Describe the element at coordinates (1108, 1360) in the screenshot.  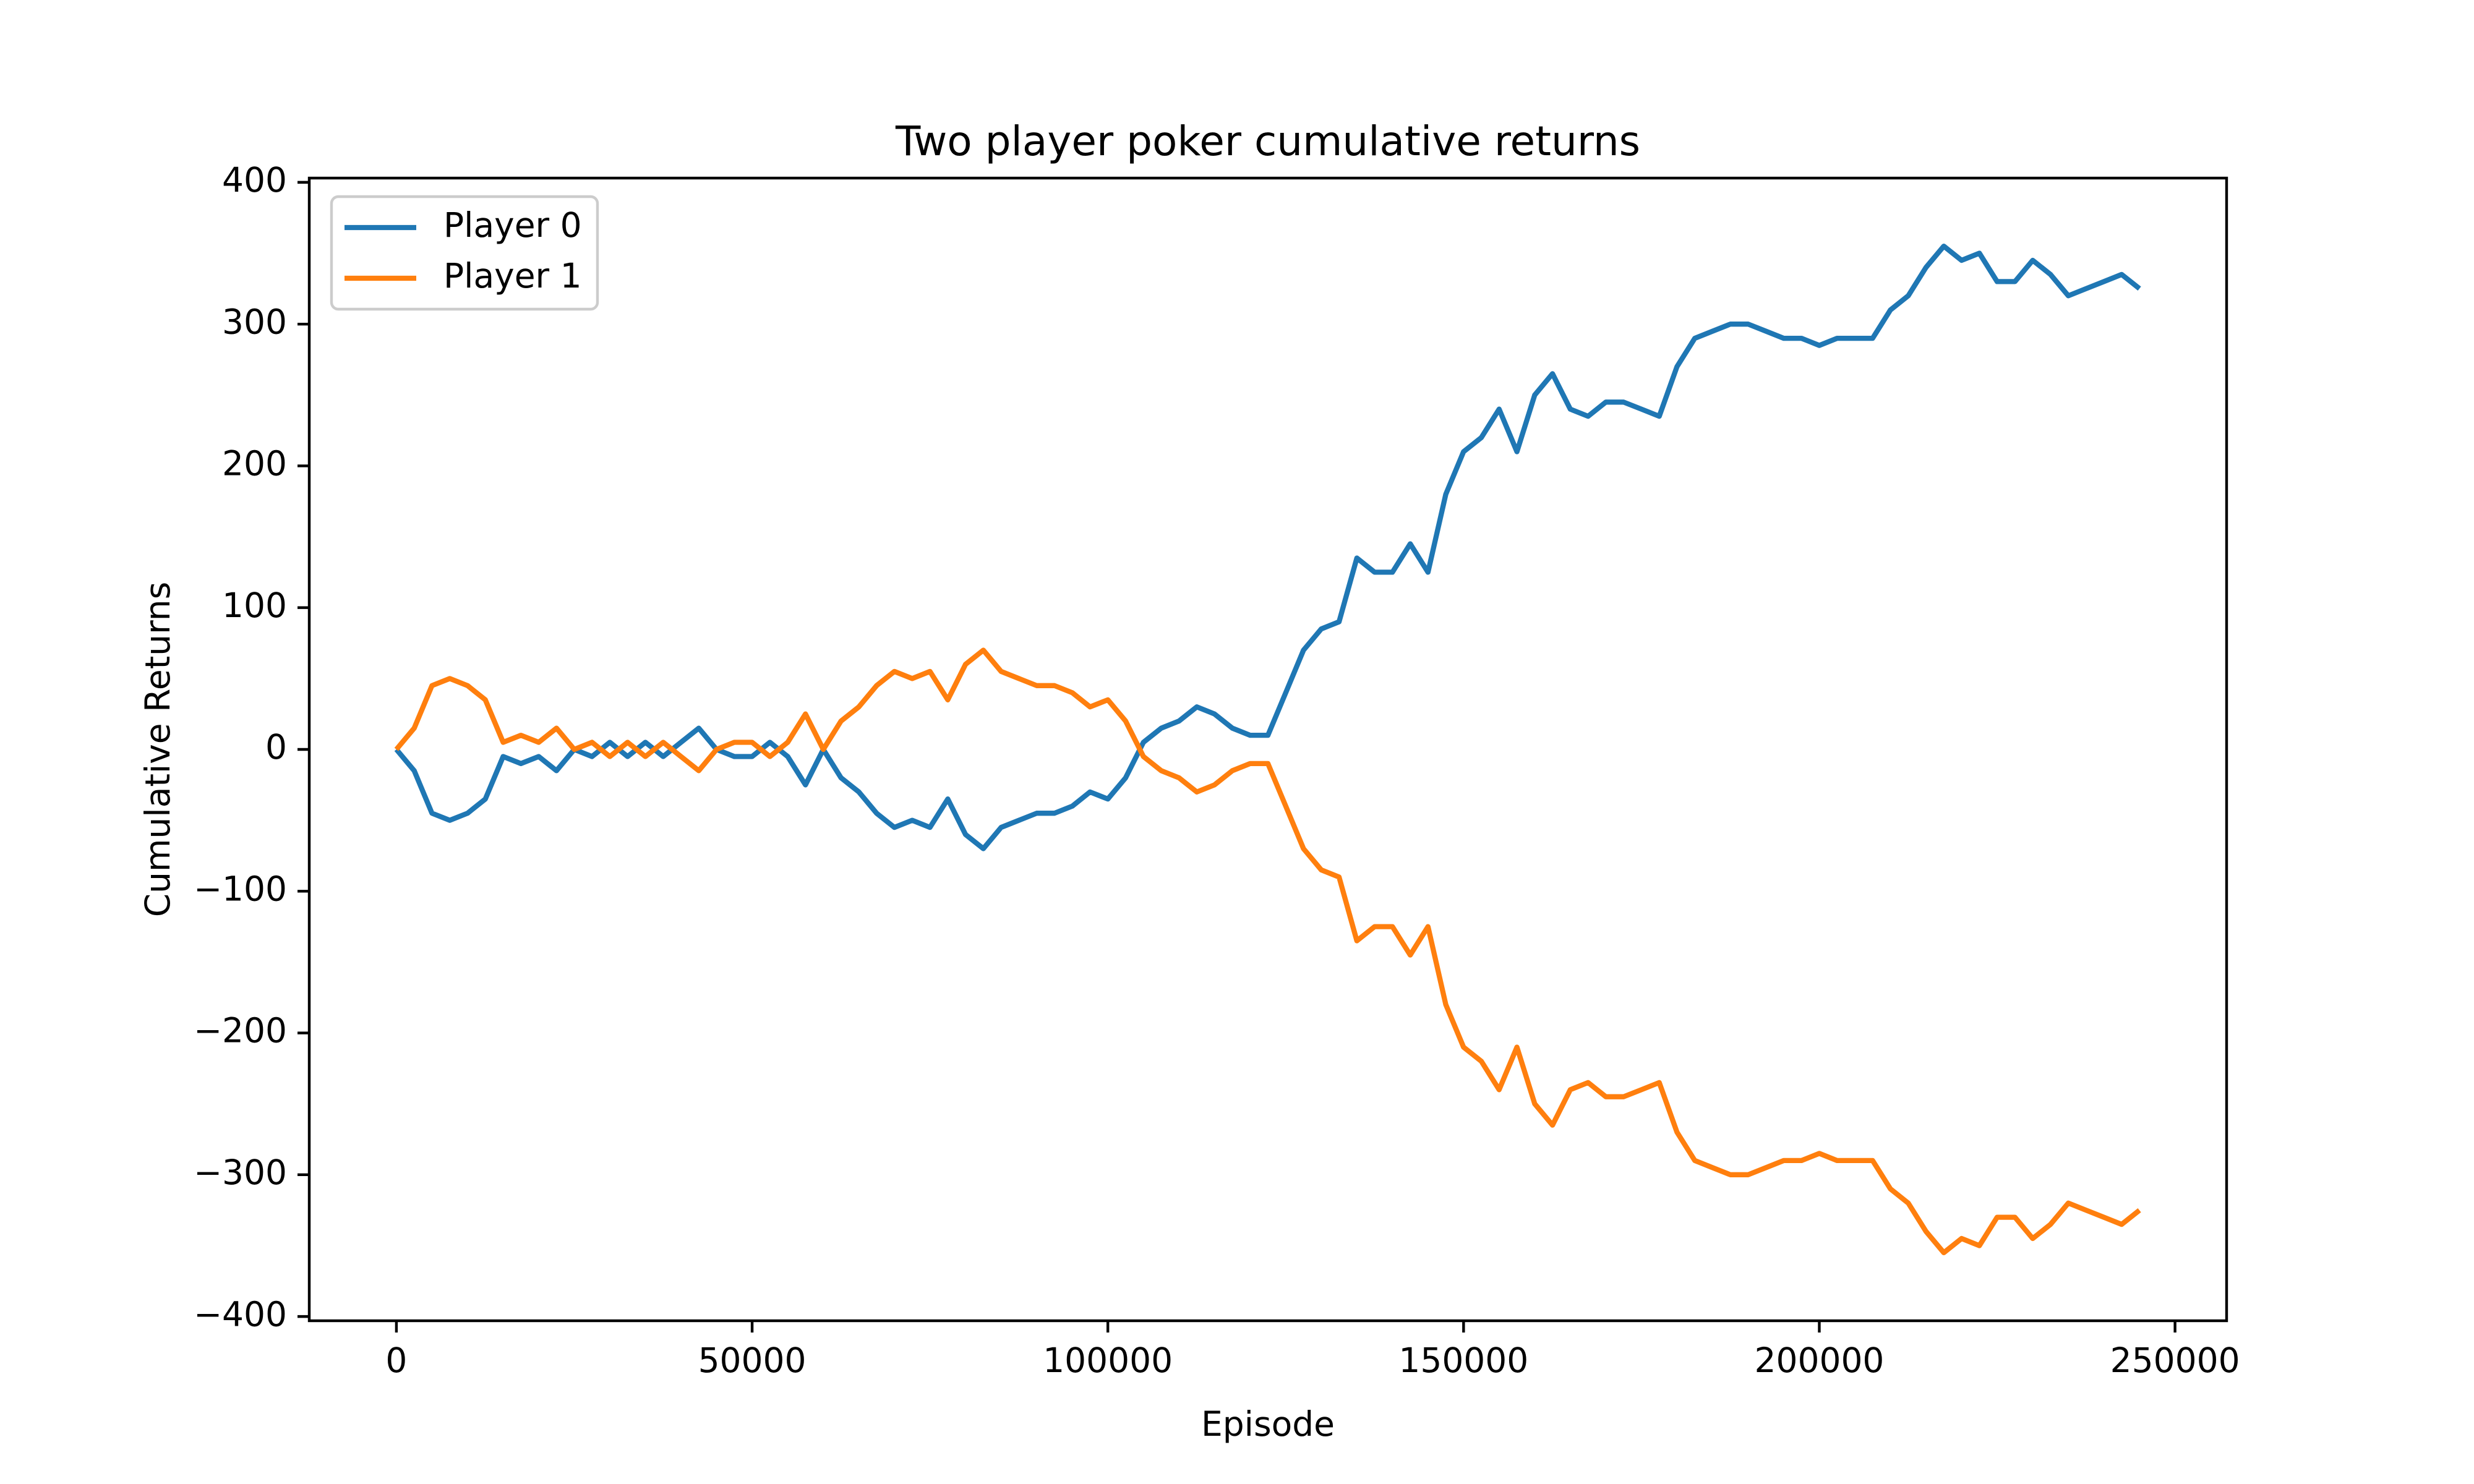
I see `x-tick-label: 100000` at that location.